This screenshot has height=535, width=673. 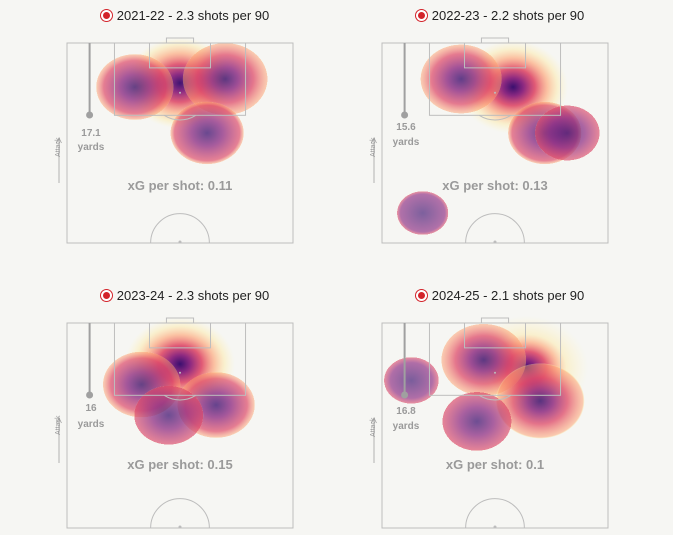 I want to click on panel-title: 2023-24 - 2.3 shots per 90, so click(x=185, y=295).